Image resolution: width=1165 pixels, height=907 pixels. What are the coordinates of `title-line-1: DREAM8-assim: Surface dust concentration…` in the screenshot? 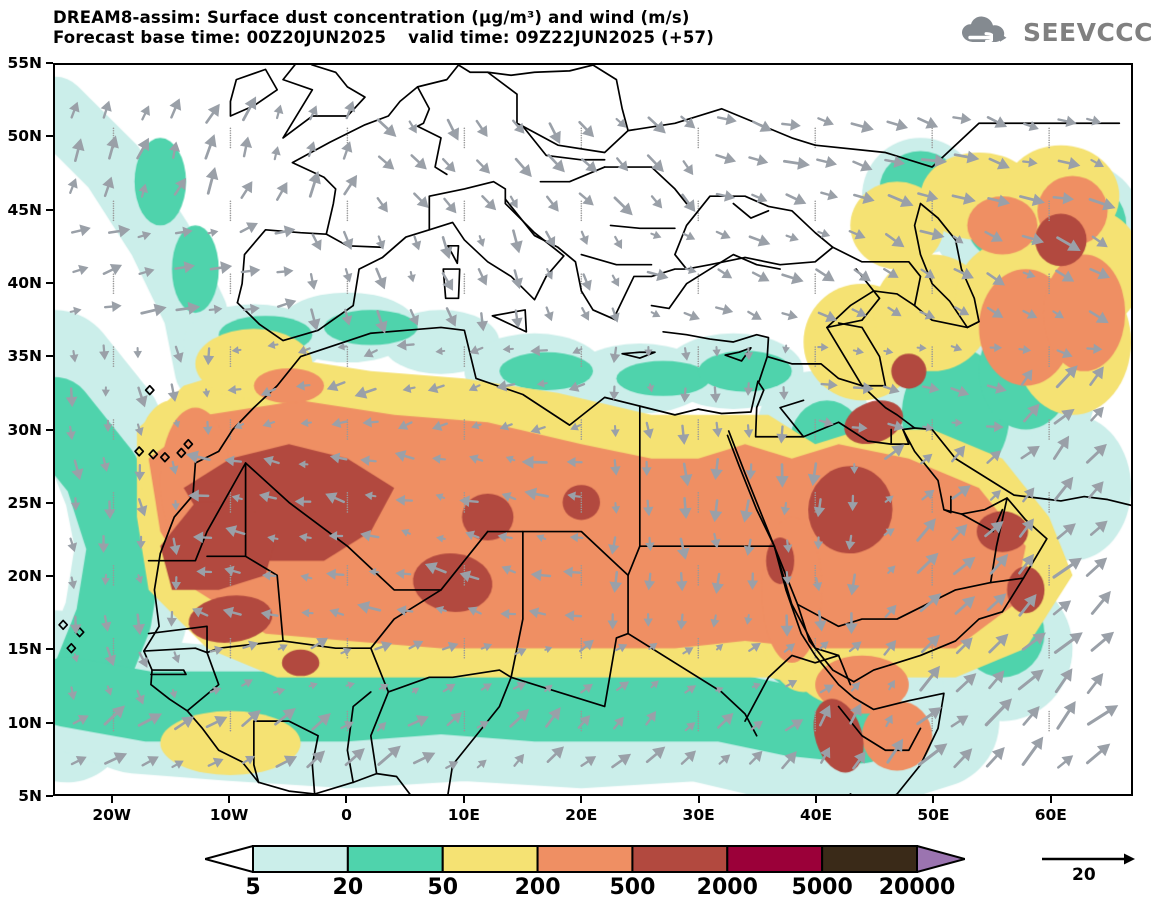 It's located at (371, 17).